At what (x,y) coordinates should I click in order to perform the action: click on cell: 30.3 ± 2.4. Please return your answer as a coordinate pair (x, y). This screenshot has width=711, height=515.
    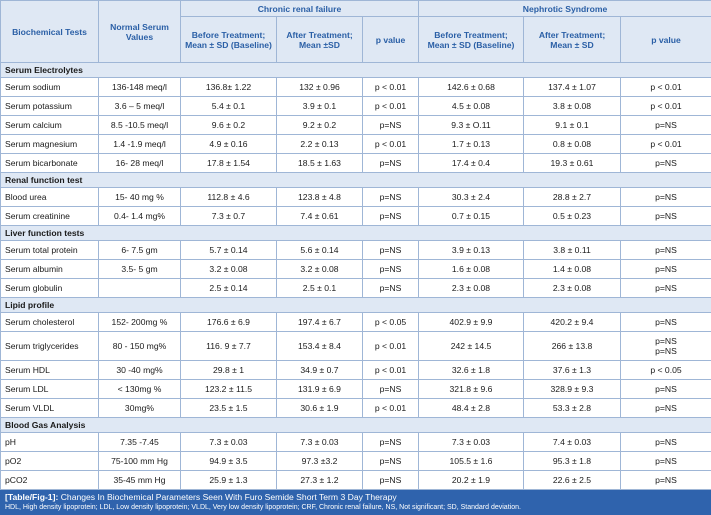
    Looking at the image, I should click on (471, 197).